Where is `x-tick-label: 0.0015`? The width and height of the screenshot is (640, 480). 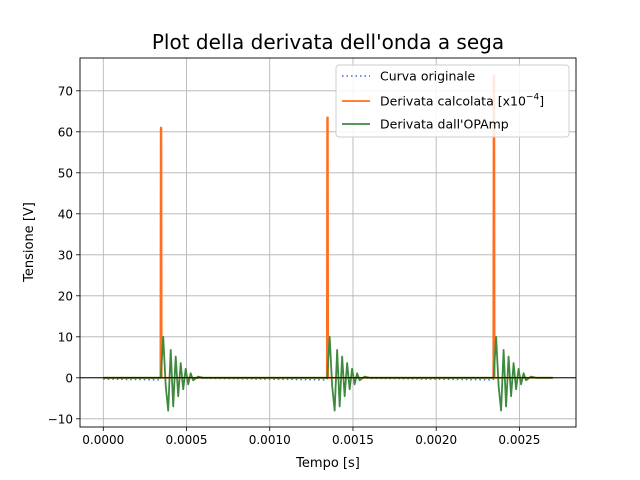 x-tick-label: 0.0015 is located at coordinates (353, 440).